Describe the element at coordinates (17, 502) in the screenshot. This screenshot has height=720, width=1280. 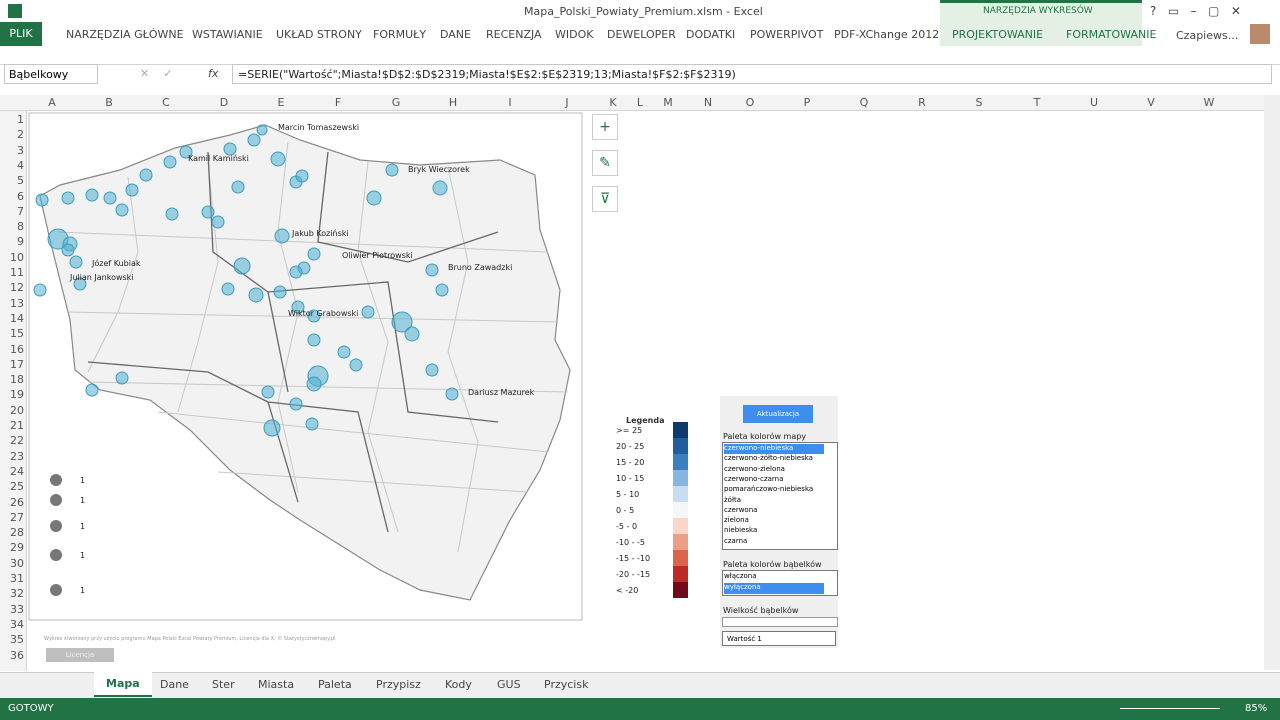
I see `row-header: 26` at that location.